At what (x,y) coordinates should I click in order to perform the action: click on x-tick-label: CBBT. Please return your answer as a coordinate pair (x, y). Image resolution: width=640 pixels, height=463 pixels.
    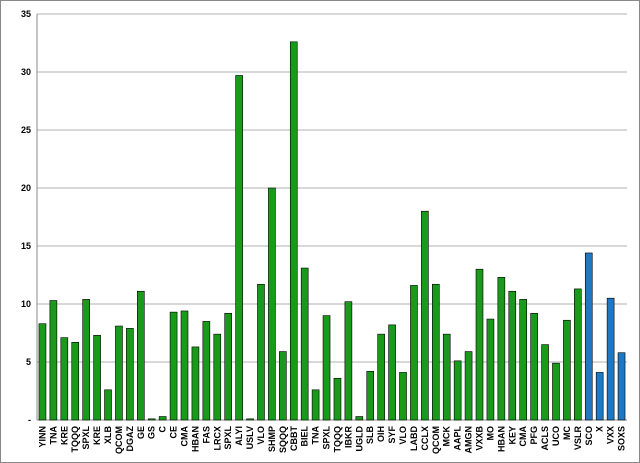
    Looking at the image, I should click on (294, 438).